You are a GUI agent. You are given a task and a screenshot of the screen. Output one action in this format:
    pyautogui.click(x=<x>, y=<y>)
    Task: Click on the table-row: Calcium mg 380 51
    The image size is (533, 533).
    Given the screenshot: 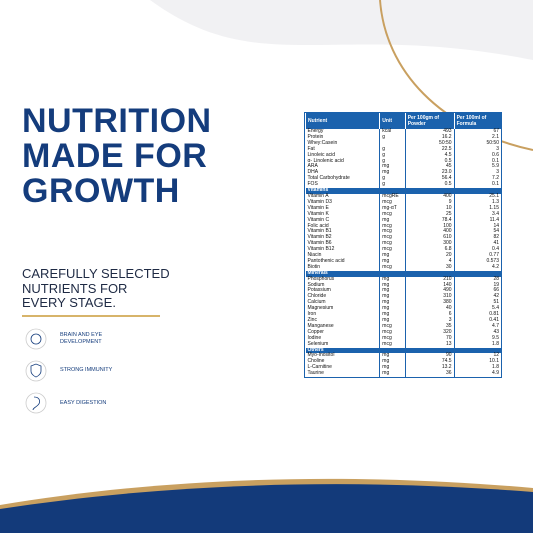 What is the action you would take?
    pyautogui.click(x=403, y=303)
    